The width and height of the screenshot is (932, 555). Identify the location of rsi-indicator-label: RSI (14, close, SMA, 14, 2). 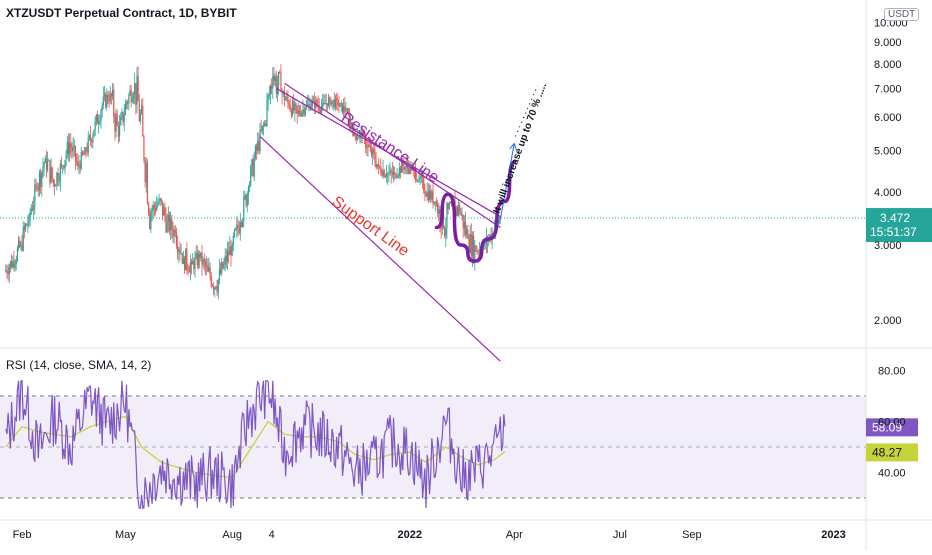
(79, 365).